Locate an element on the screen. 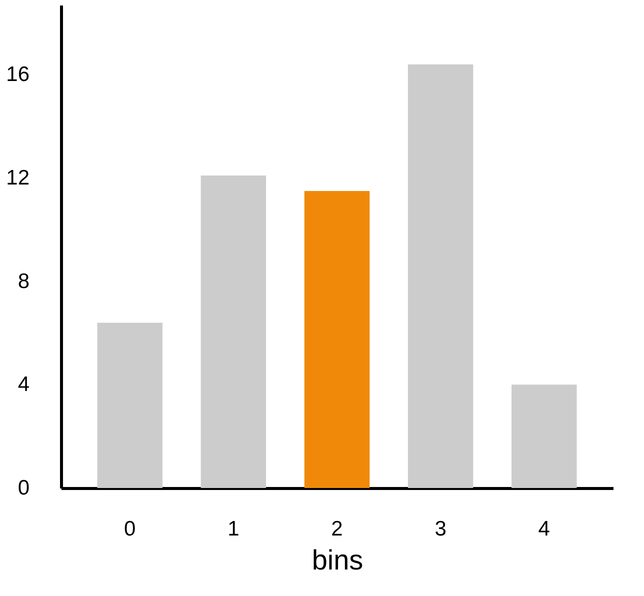 This screenshot has width=644, height=596. x-tick-label: 1 is located at coordinates (234, 529).